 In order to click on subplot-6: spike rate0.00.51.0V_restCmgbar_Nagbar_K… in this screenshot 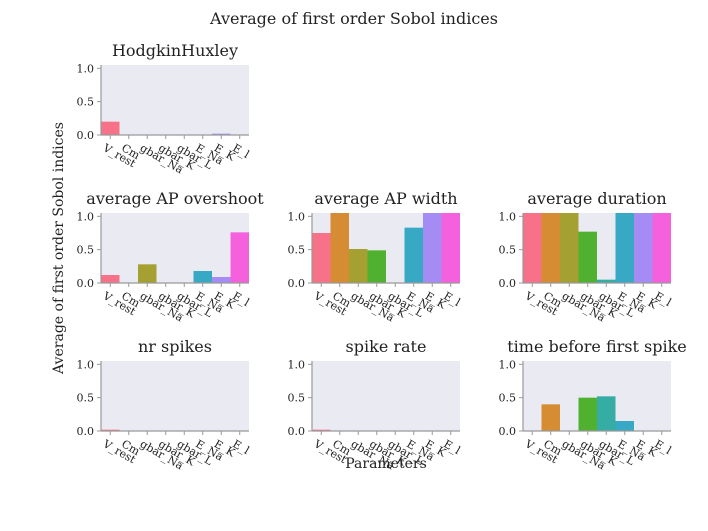, I will do `click(375, 405)`.